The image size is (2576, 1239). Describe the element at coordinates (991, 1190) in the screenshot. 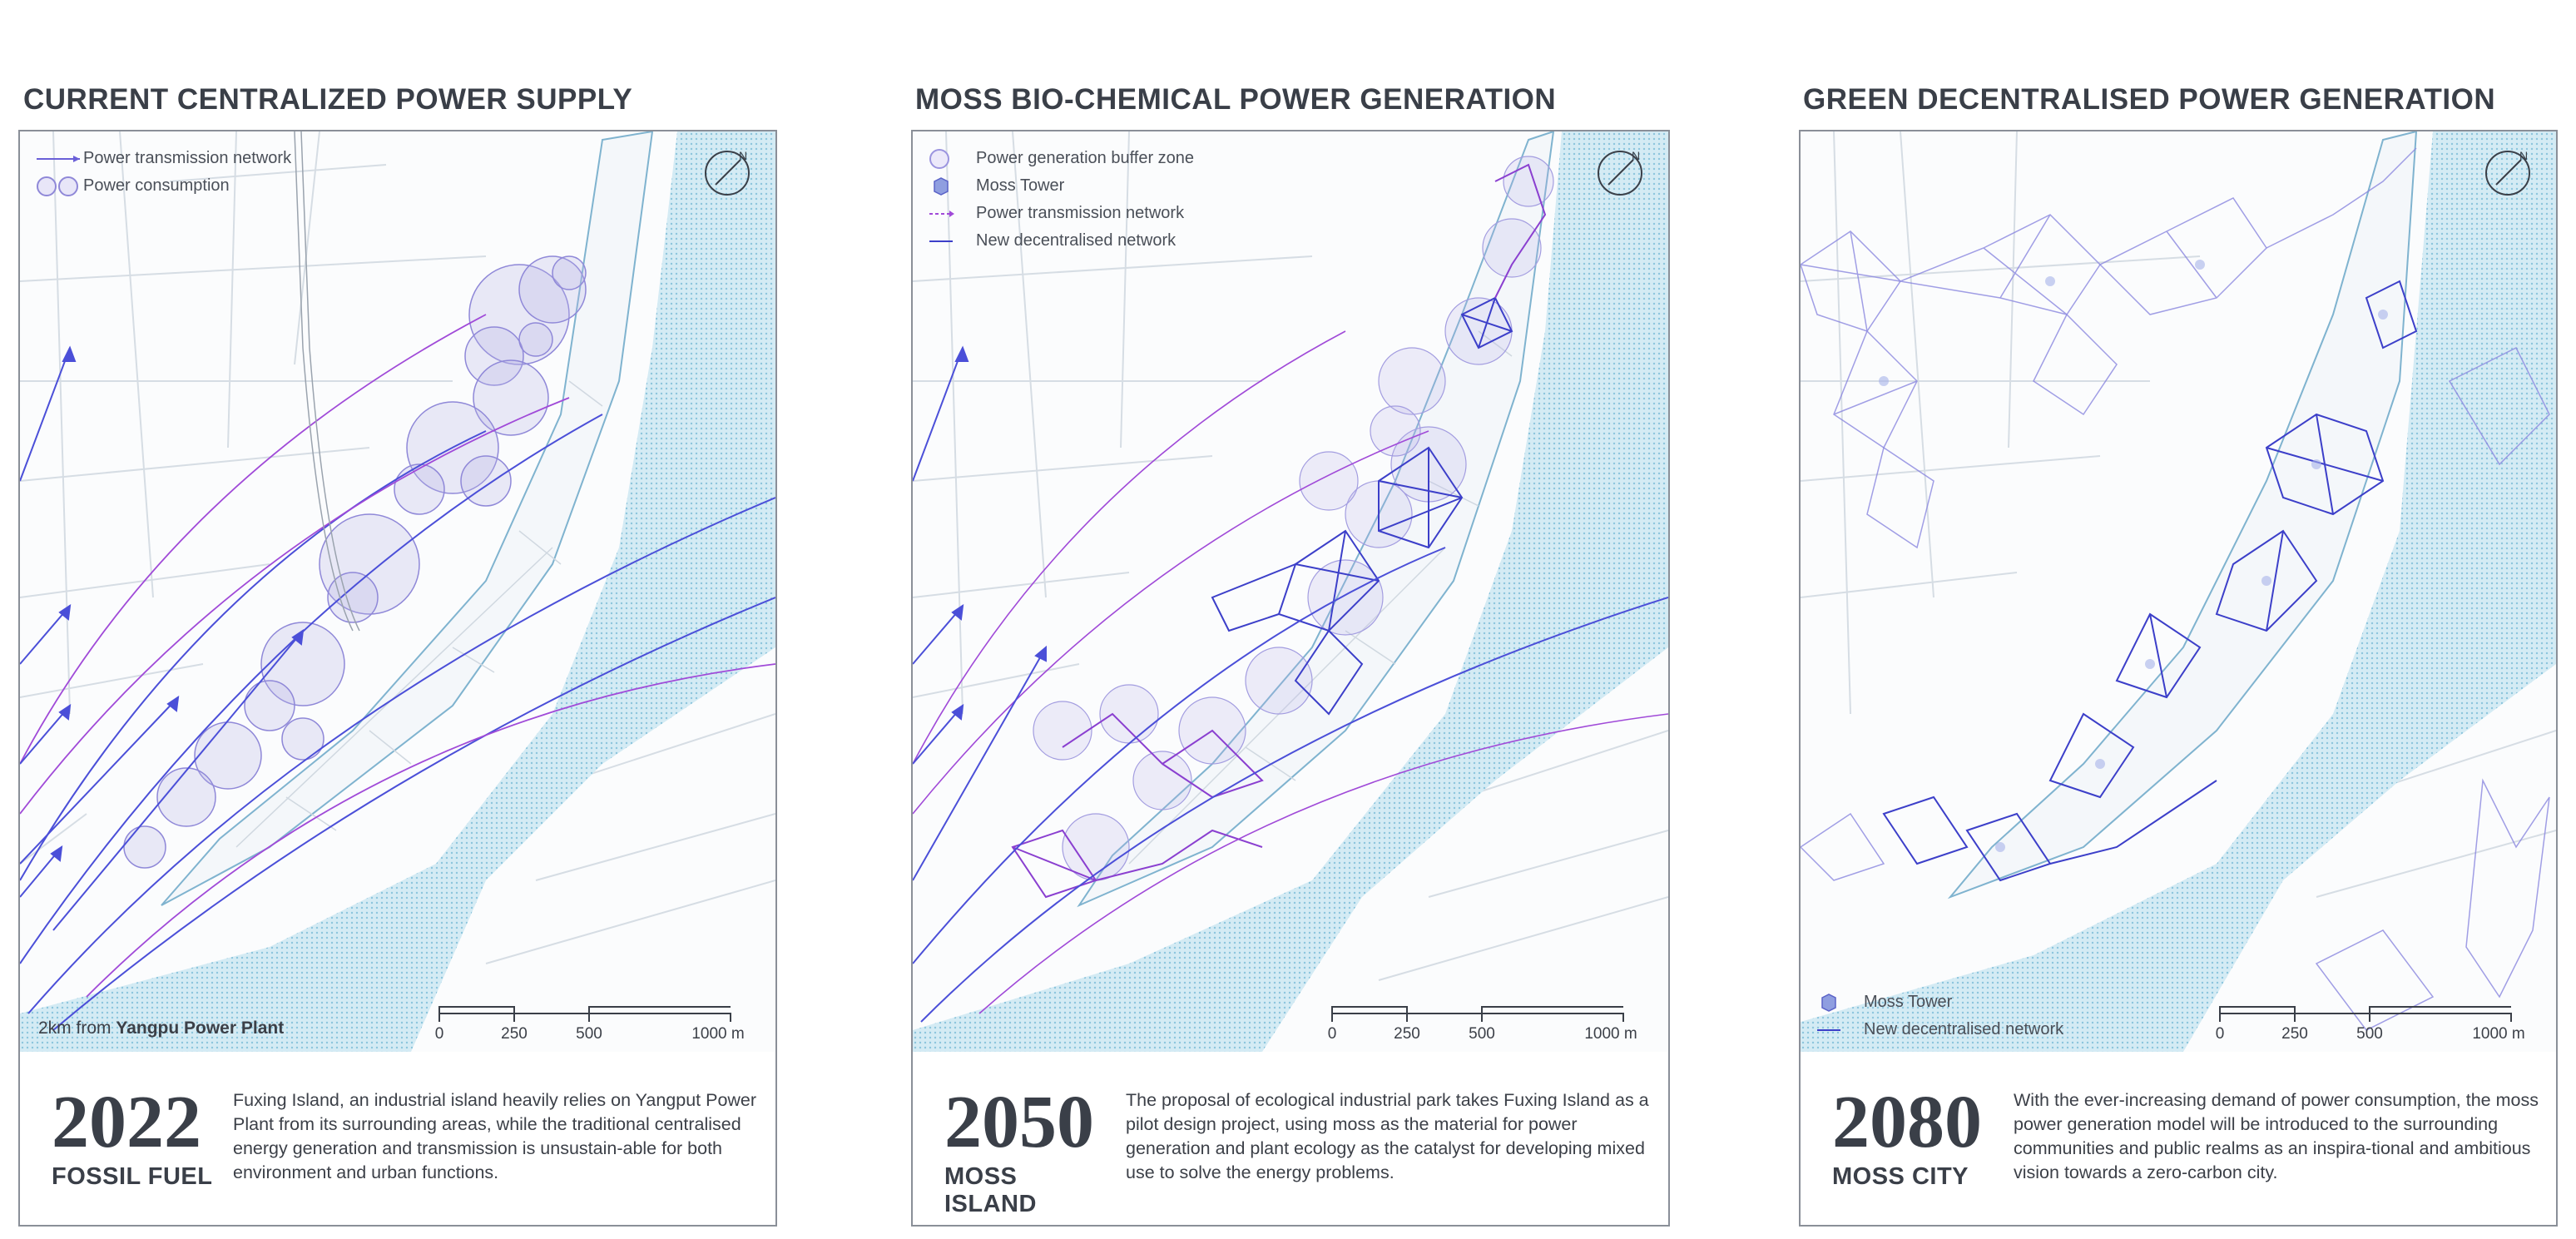

I see `phase-subtitle: MOSS ISLAND` at that location.